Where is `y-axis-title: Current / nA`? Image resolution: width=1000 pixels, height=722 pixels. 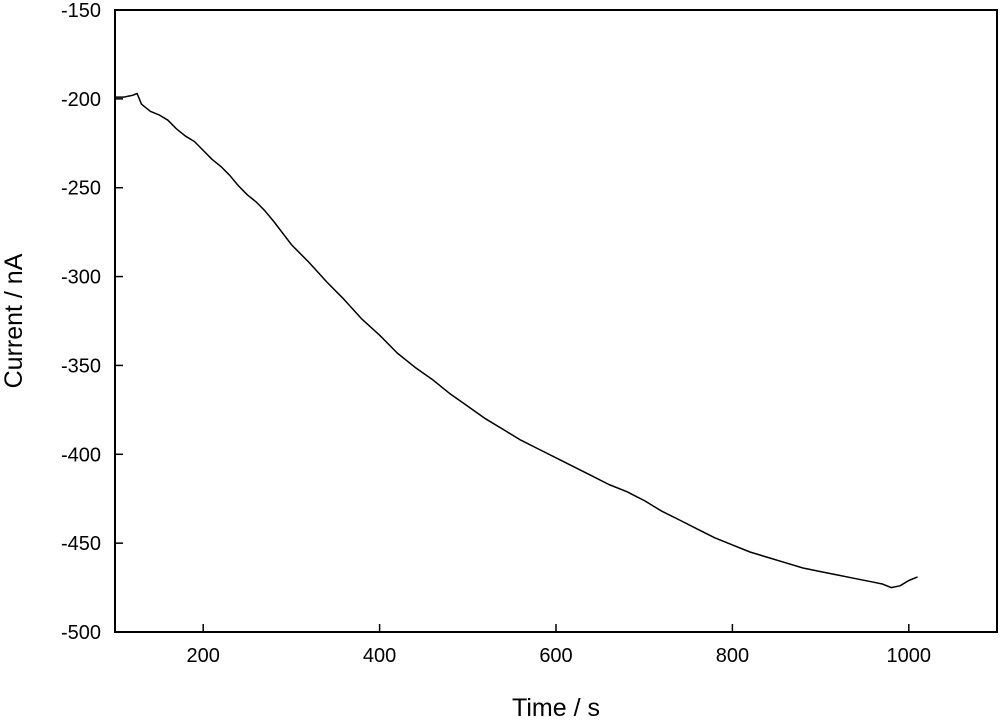 y-axis-title: Current / nA is located at coordinates (14, 320).